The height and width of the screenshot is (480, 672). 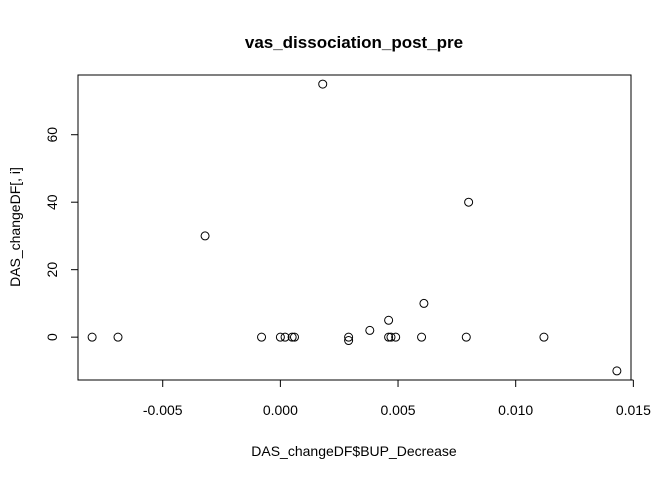 What do you see at coordinates (354, 42) in the screenshot?
I see `chart-title: vas_dissociation_post_pre` at bounding box center [354, 42].